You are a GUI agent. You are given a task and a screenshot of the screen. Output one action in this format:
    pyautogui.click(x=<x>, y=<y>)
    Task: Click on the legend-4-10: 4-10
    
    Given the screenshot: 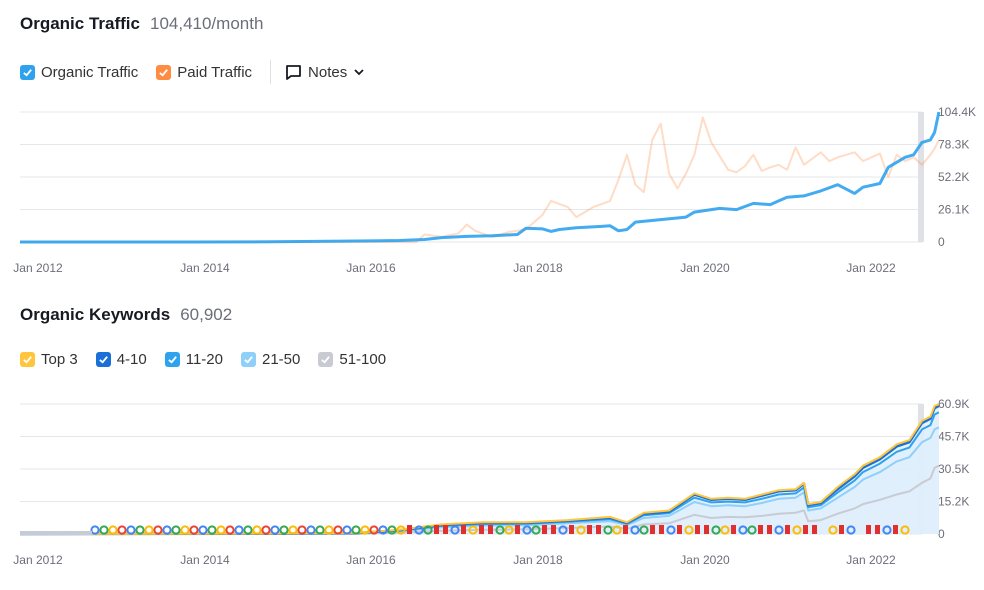 What is the action you would take?
    pyautogui.click(x=121, y=359)
    